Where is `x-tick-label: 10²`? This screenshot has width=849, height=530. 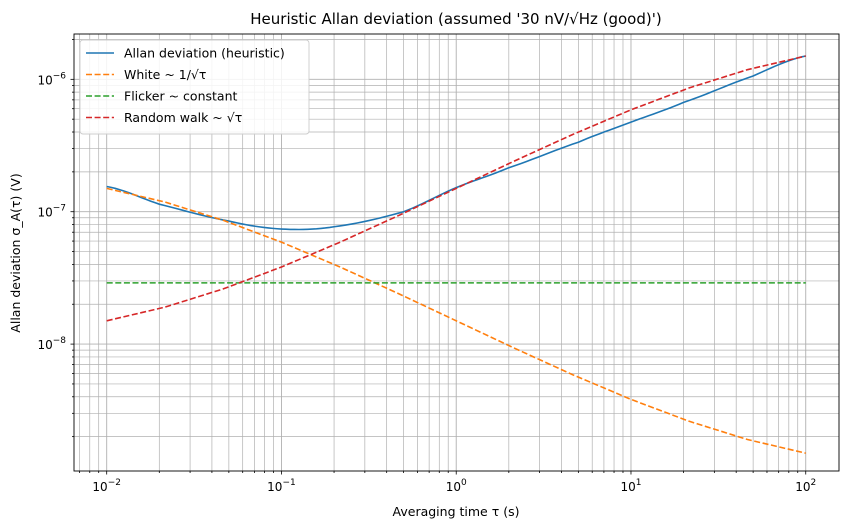
x-tick-label: 10² is located at coordinates (805, 486).